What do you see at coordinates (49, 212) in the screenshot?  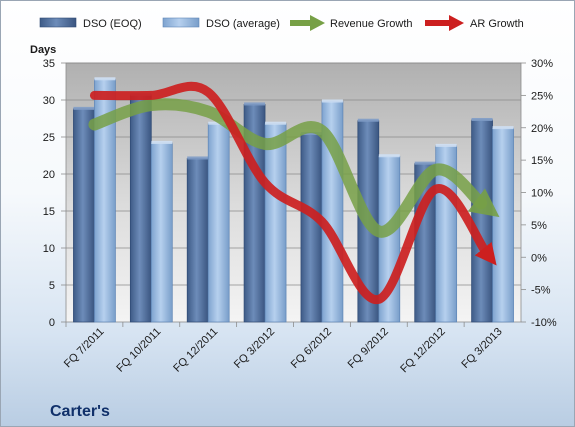 I see `y-left-tick-label: 15` at bounding box center [49, 212].